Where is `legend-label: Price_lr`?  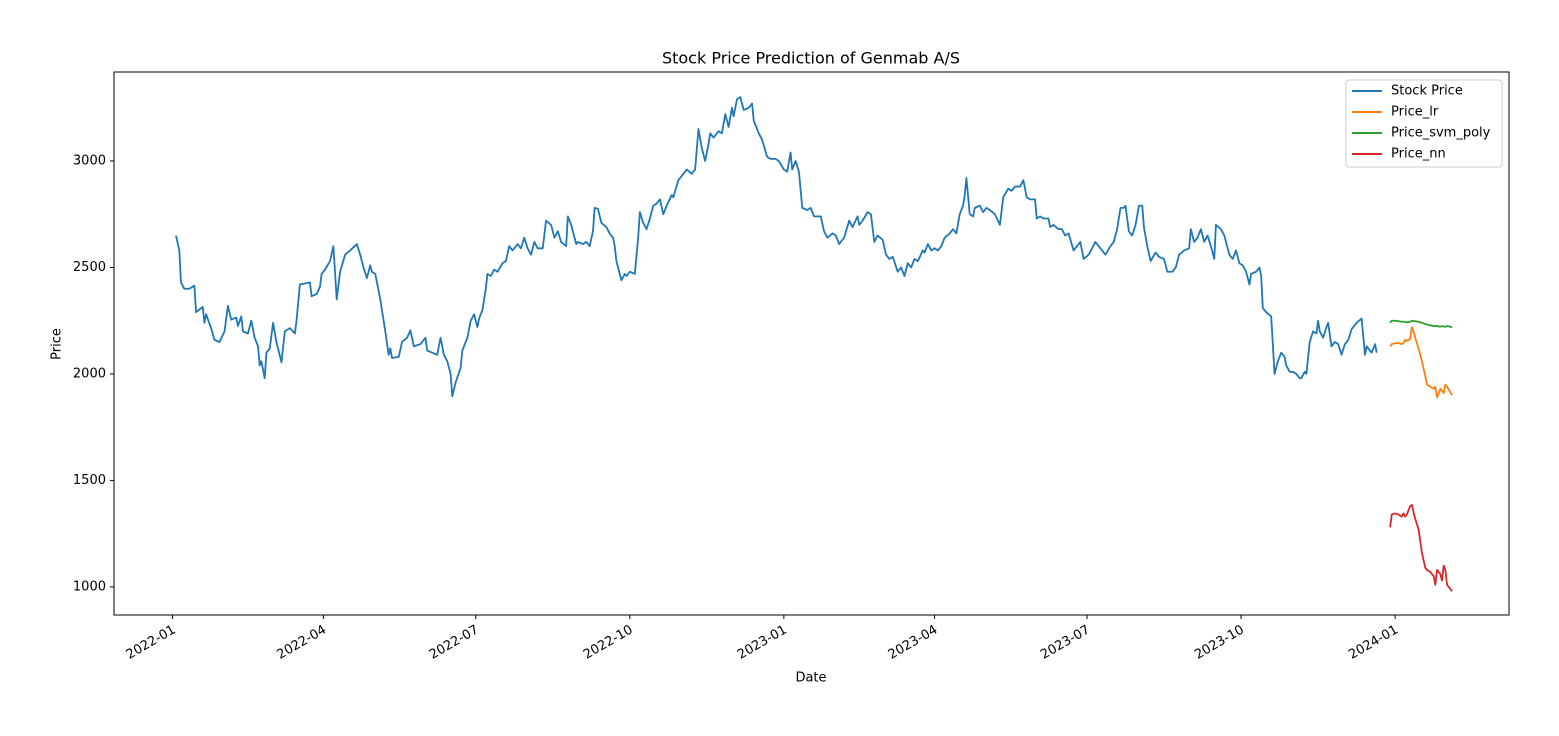
legend-label: Price_lr is located at coordinates (1415, 112).